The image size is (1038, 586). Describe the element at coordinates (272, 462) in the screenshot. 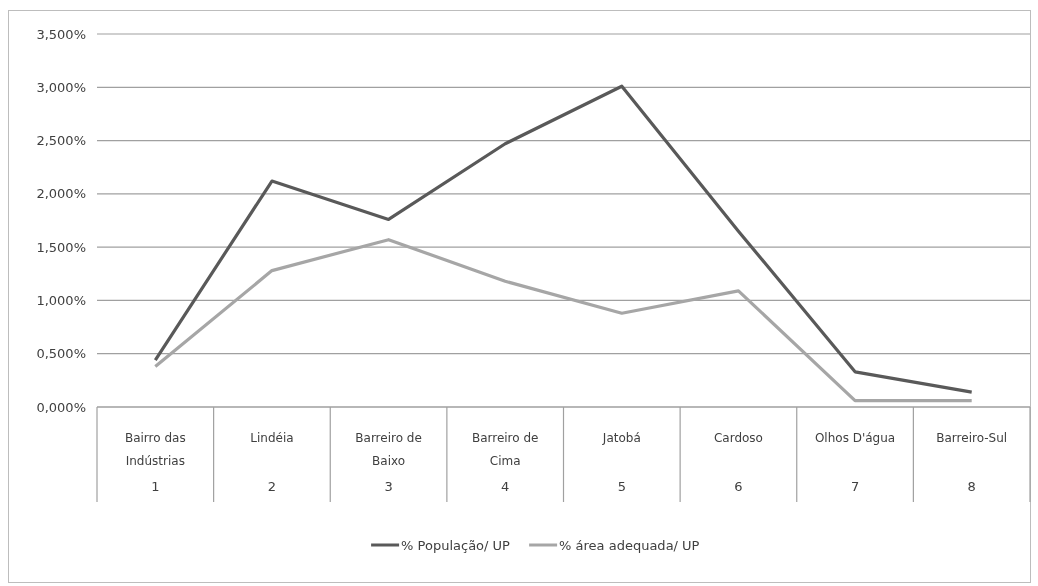

I see `category-label: Lindéia 2` at that location.